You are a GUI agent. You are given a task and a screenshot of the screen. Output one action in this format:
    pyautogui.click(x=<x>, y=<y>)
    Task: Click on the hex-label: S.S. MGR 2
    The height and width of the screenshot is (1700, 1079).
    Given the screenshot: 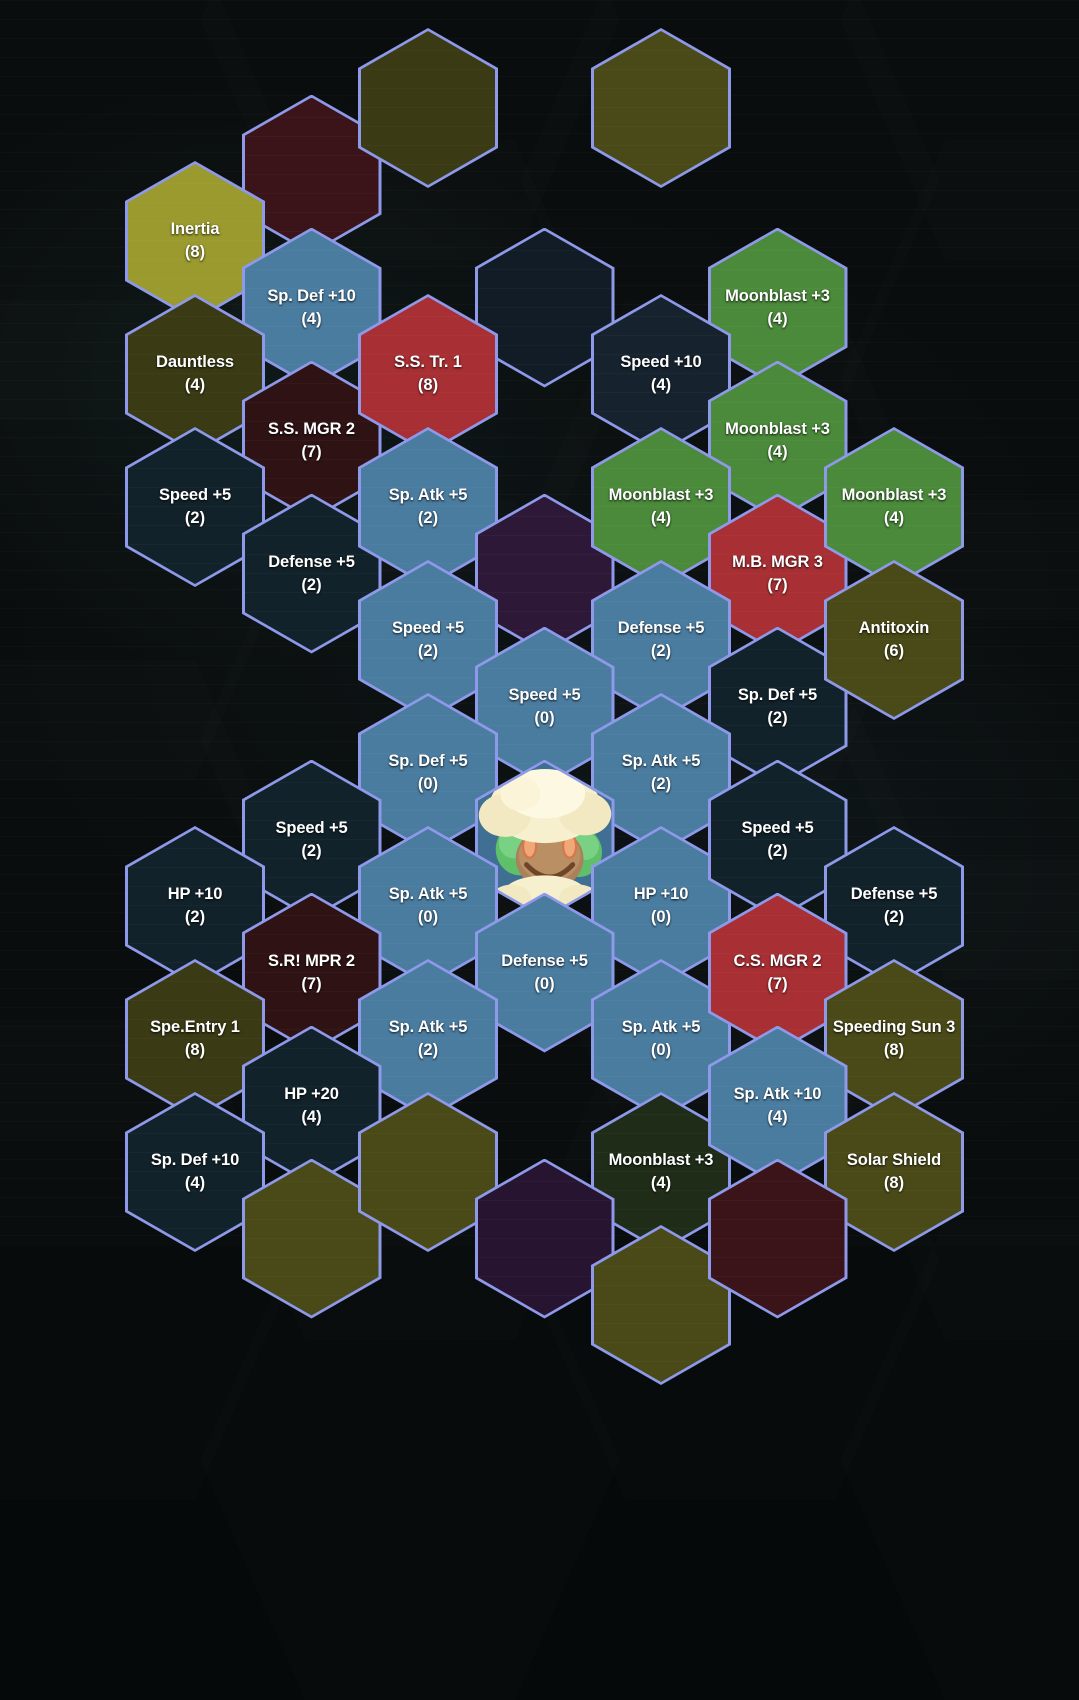 What is the action you would take?
    pyautogui.click(x=311, y=428)
    